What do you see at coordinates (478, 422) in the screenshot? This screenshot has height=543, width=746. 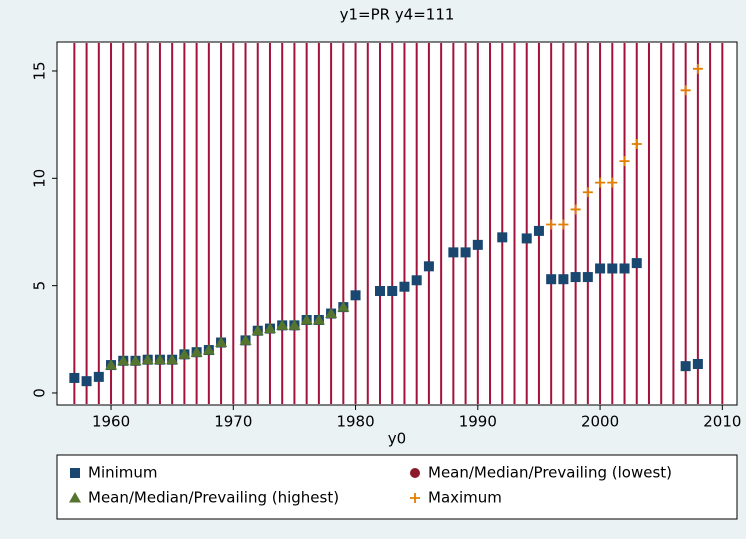 I see `x-tick-label: 1990` at bounding box center [478, 422].